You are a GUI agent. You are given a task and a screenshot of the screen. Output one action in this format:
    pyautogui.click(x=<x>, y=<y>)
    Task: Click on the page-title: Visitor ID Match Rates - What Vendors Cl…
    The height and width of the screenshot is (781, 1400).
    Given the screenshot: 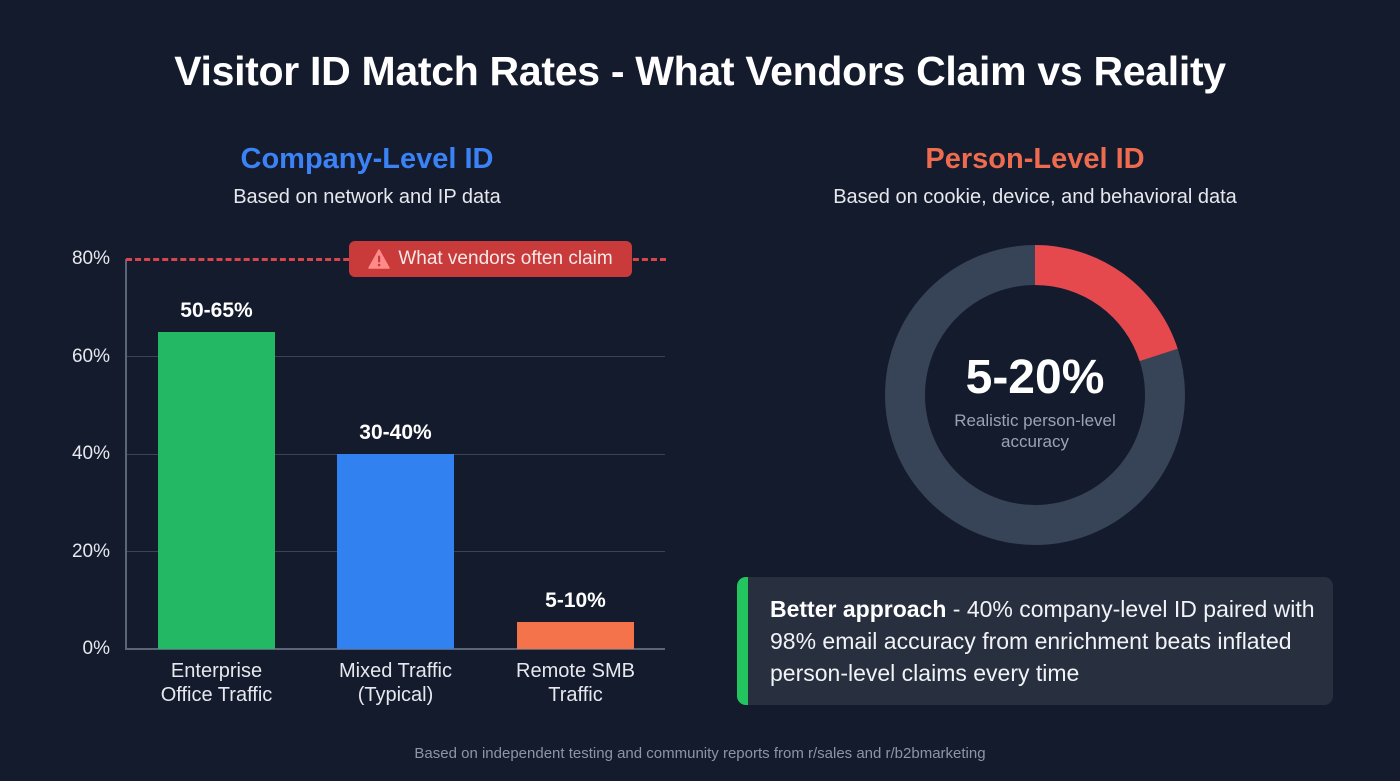 What is the action you would take?
    pyautogui.click(x=700, y=71)
    